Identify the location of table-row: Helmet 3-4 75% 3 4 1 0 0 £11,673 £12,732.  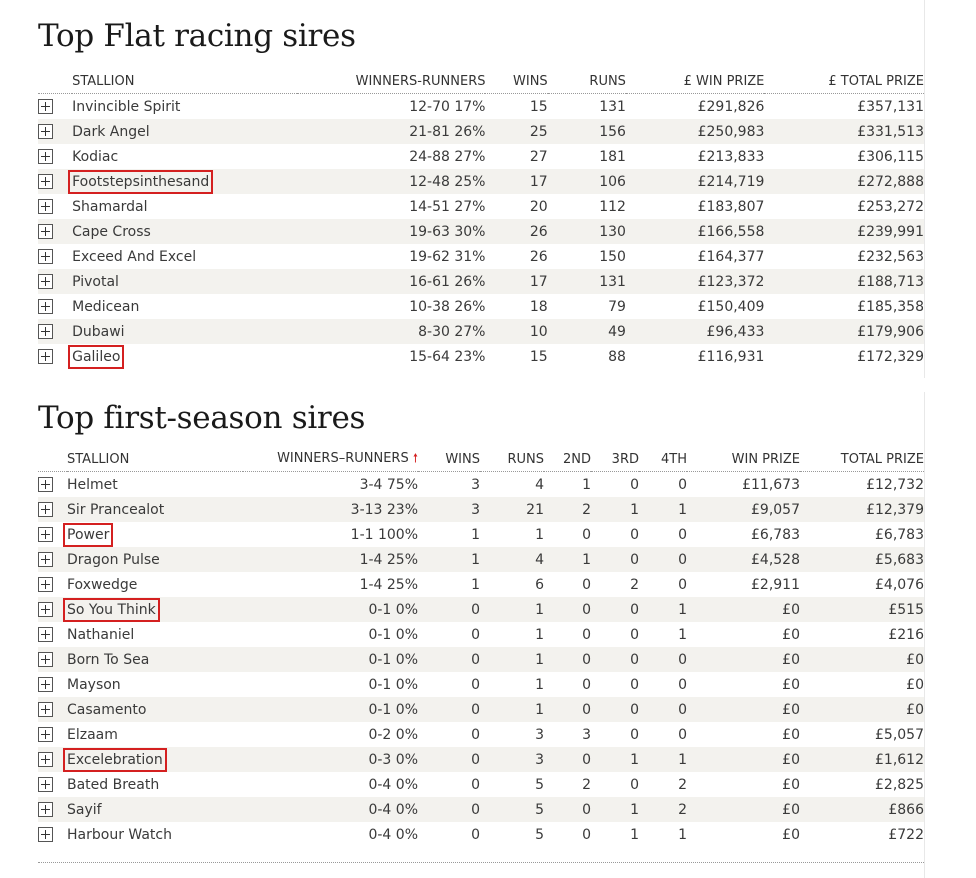
(481, 485).